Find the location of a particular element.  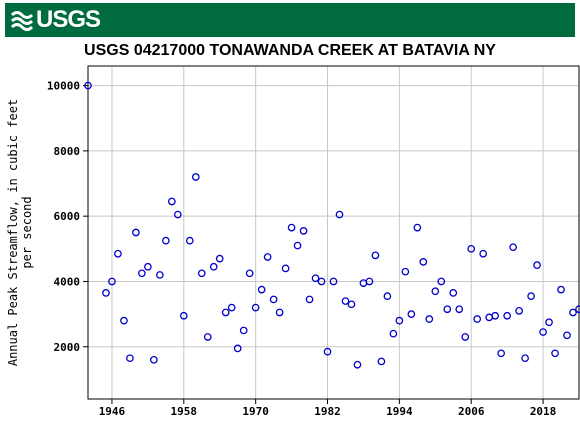

usgs-logo: USGS is located at coordinates (56, 19).